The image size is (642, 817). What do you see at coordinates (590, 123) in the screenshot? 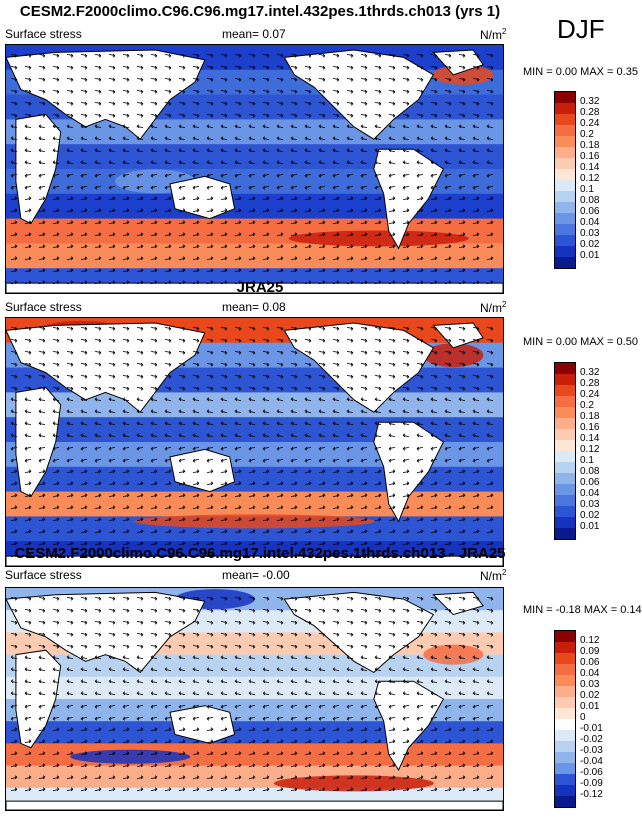
I see `colorbar-tick-label: 0.24` at bounding box center [590, 123].